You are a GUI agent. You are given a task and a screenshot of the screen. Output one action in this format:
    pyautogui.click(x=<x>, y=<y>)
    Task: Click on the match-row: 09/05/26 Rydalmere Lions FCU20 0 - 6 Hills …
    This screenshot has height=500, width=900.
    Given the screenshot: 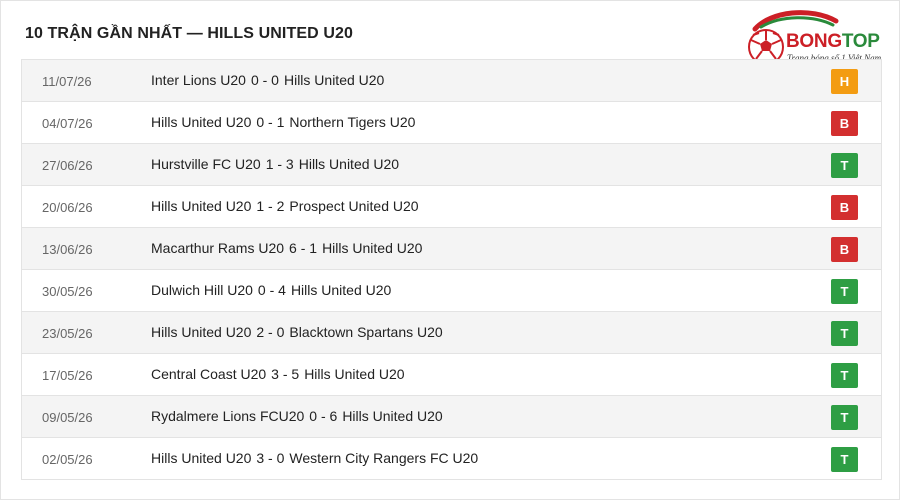 What is the action you would take?
    pyautogui.click(x=451, y=417)
    